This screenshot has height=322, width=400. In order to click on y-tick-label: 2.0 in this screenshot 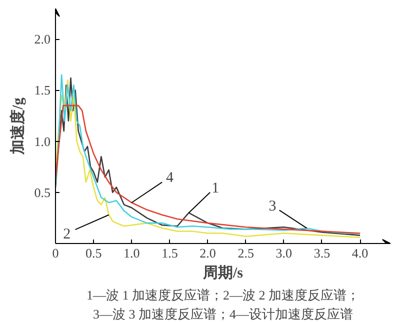, I will do `click(42, 39)`.